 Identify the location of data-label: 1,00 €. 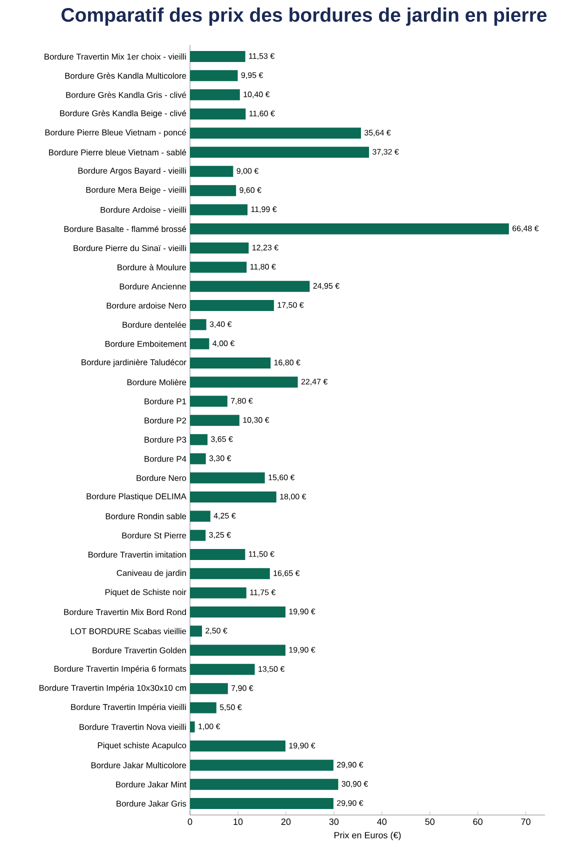
(209, 727).